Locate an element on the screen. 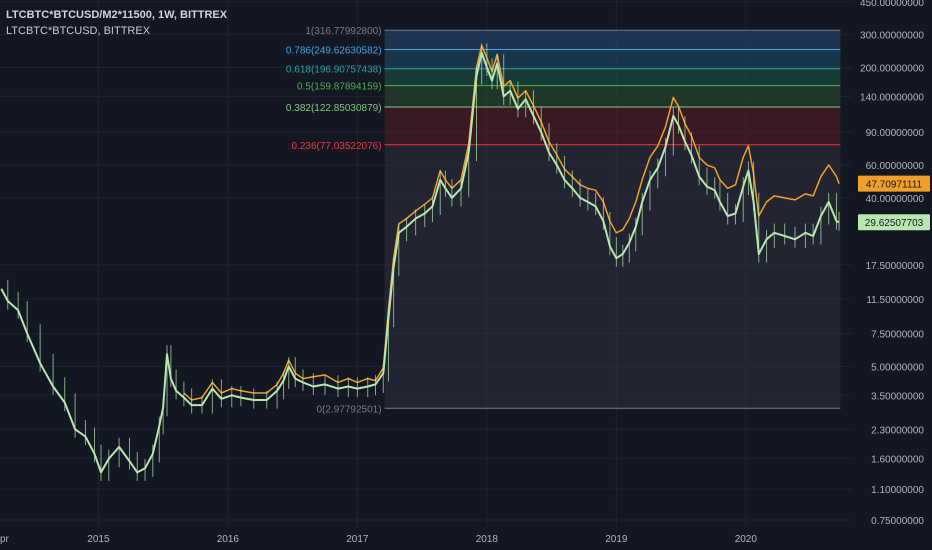  main-price-badge is located at coordinates (894, 222).